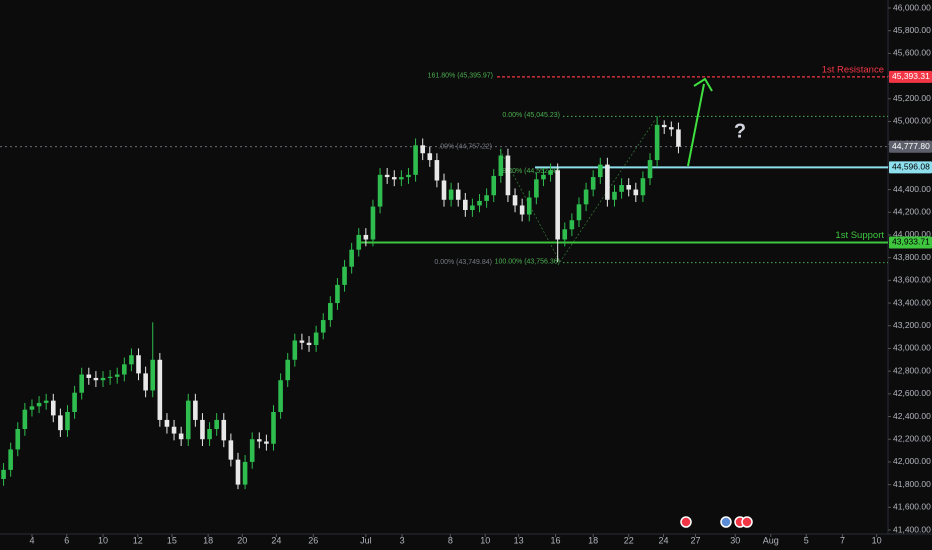 The height and width of the screenshot is (550, 932). Describe the element at coordinates (313, 540) in the screenshot. I see `x-tick-label: 26` at that location.